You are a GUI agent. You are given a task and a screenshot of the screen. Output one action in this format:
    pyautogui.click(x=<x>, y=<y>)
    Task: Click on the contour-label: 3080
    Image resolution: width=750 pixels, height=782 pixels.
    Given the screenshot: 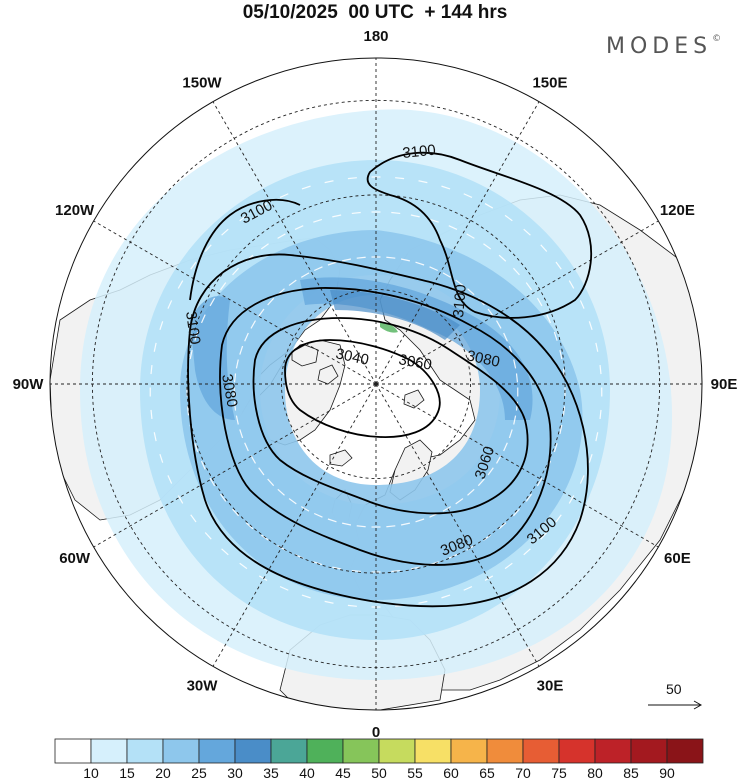 What is the action you would take?
    pyautogui.click(x=229, y=391)
    